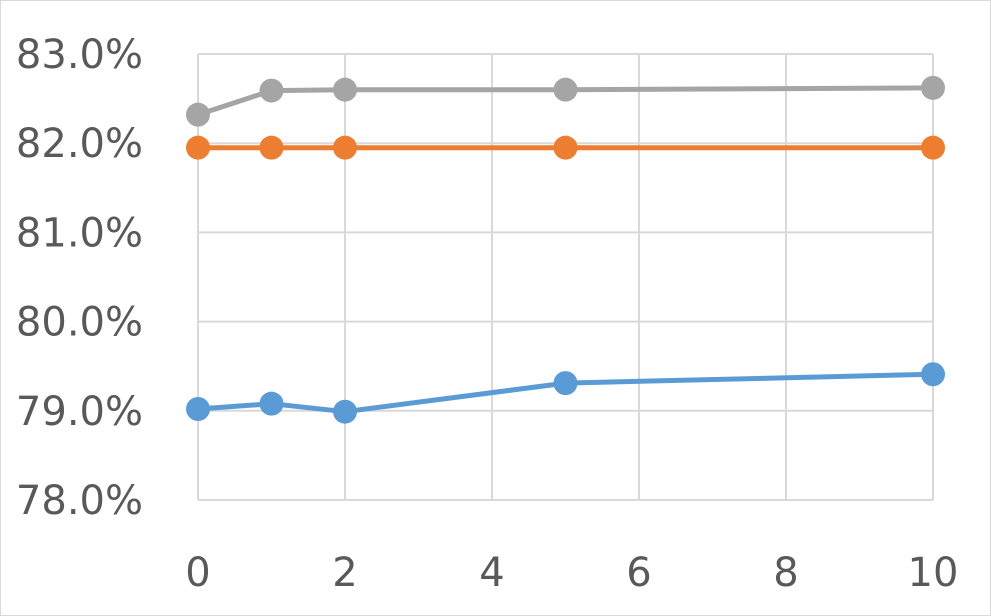  What do you see at coordinates (638, 573) in the screenshot?
I see `x-tick-label: 6` at bounding box center [638, 573].